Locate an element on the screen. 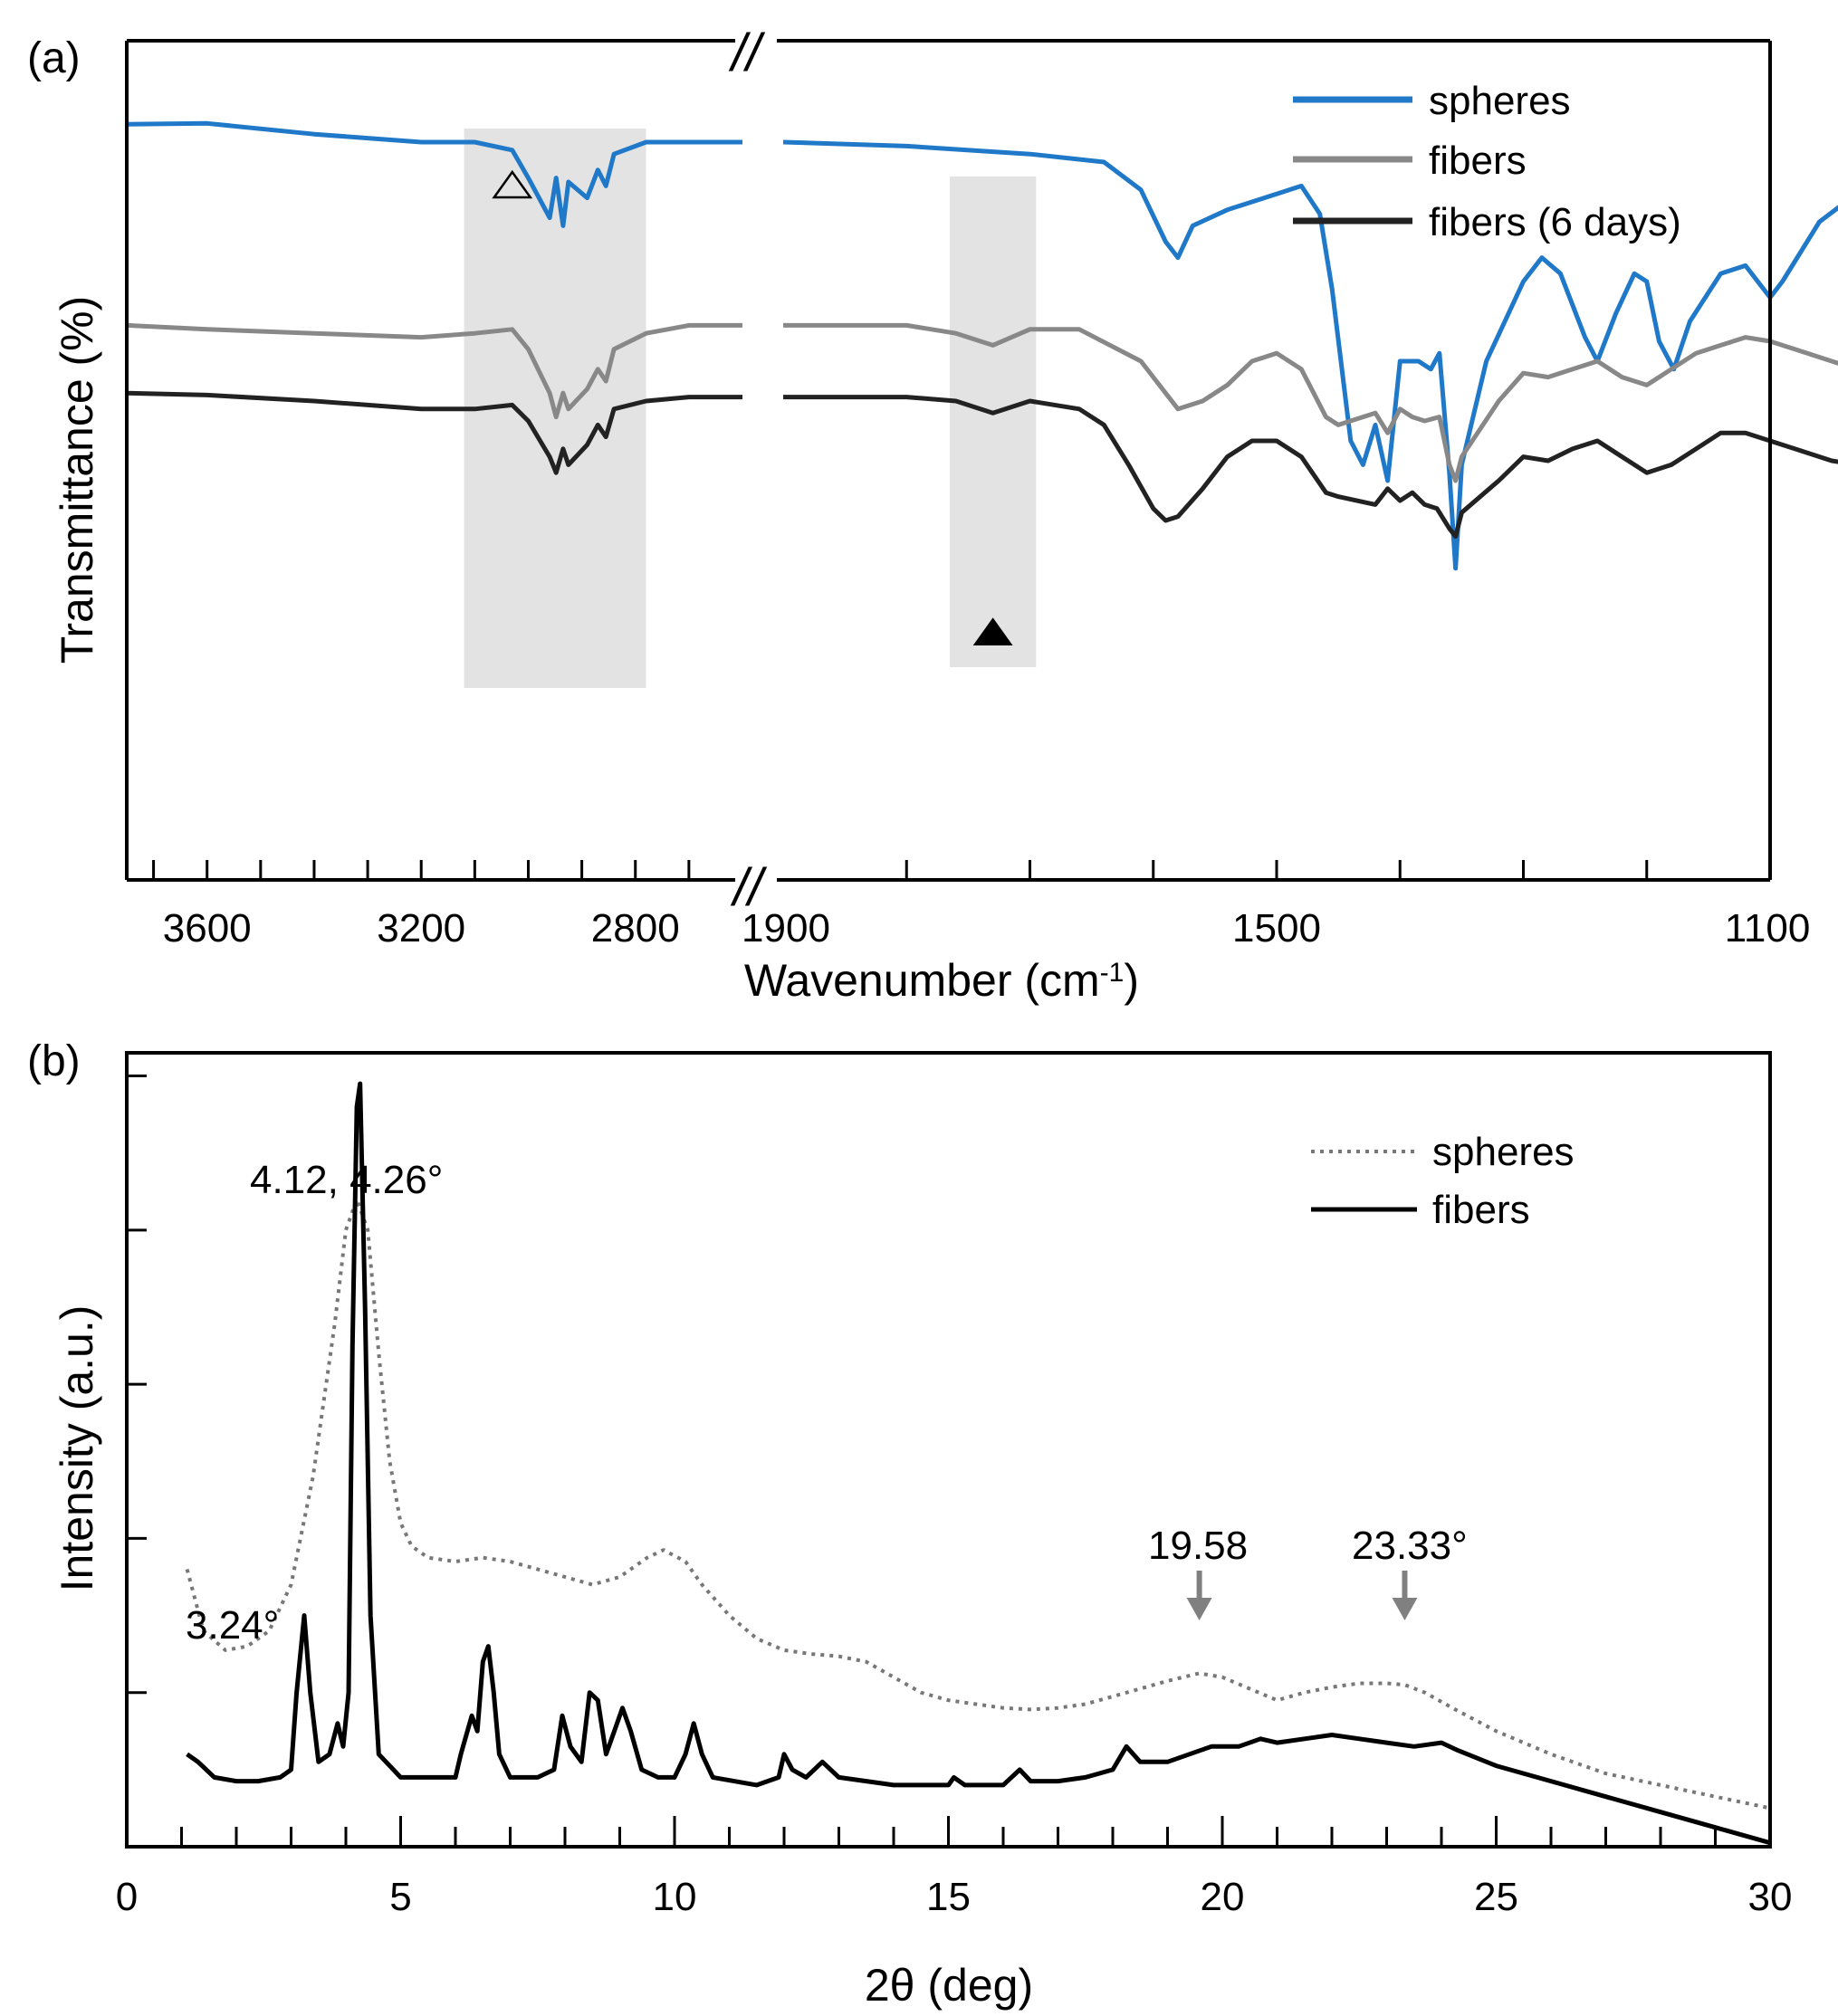 This screenshot has width=1838, height=2016. a-peak-markers is located at coordinates (753, 407).